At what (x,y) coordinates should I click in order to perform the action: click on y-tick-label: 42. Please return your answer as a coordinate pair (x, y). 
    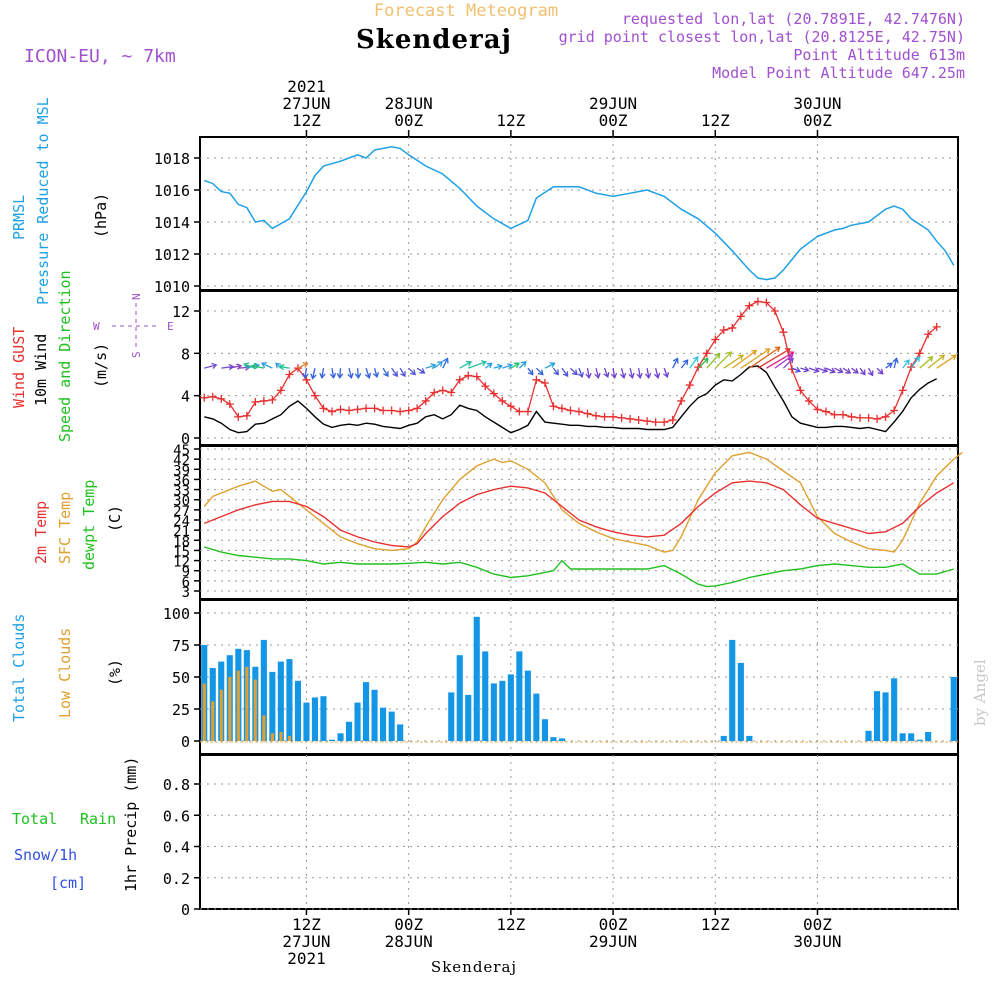
    Looking at the image, I should click on (181, 461).